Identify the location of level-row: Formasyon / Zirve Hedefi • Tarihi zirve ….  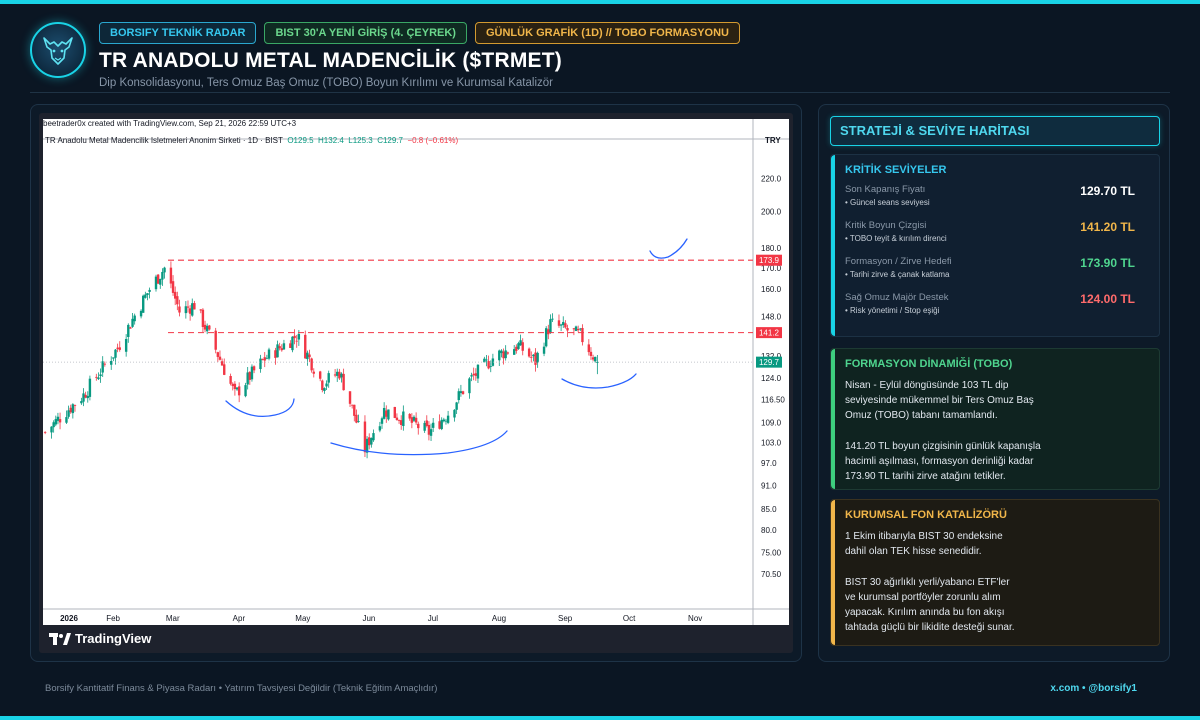
(996, 274).